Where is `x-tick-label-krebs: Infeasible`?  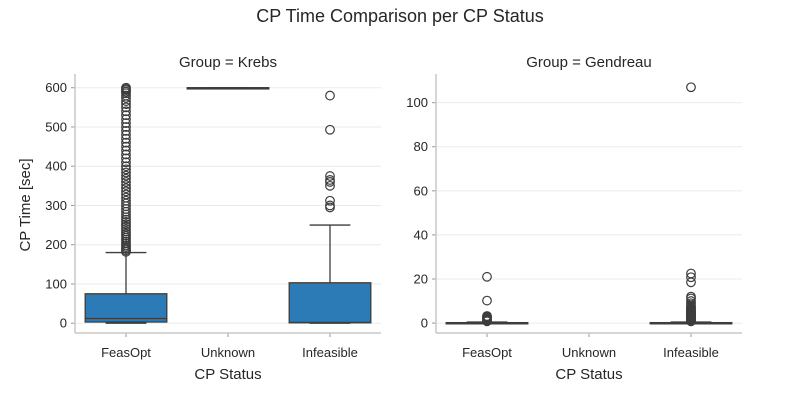 x-tick-label-krebs: Infeasible is located at coordinates (330, 352).